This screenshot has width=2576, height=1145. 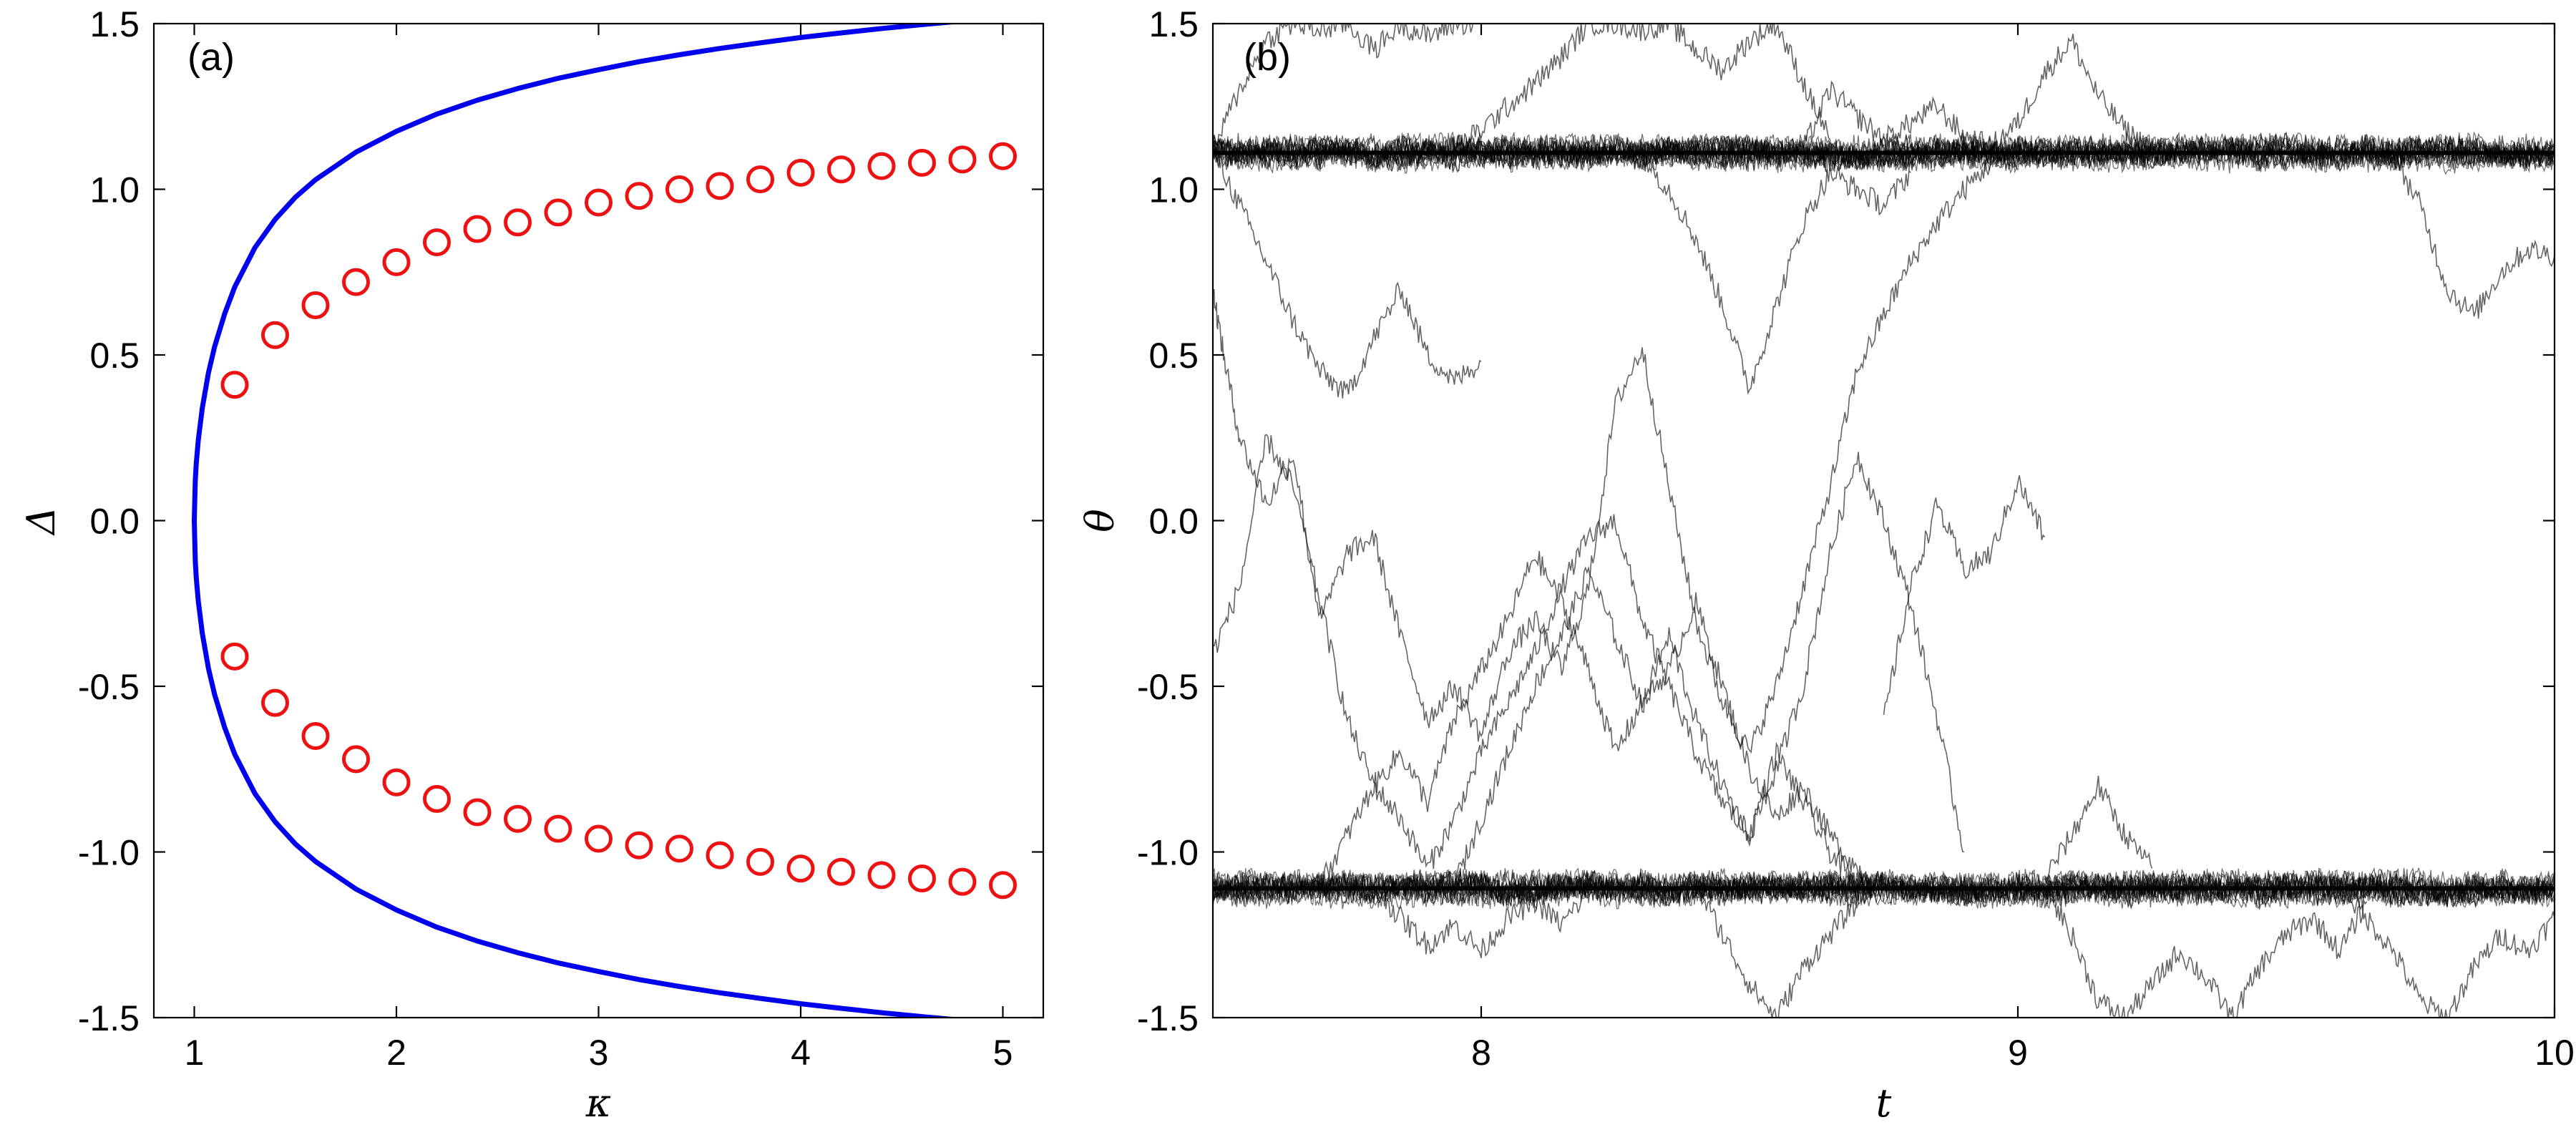 What do you see at coordinates (41, 521) in the screenshot?
I see `y-axis-title: Δ` at bounding box center [41, 521].